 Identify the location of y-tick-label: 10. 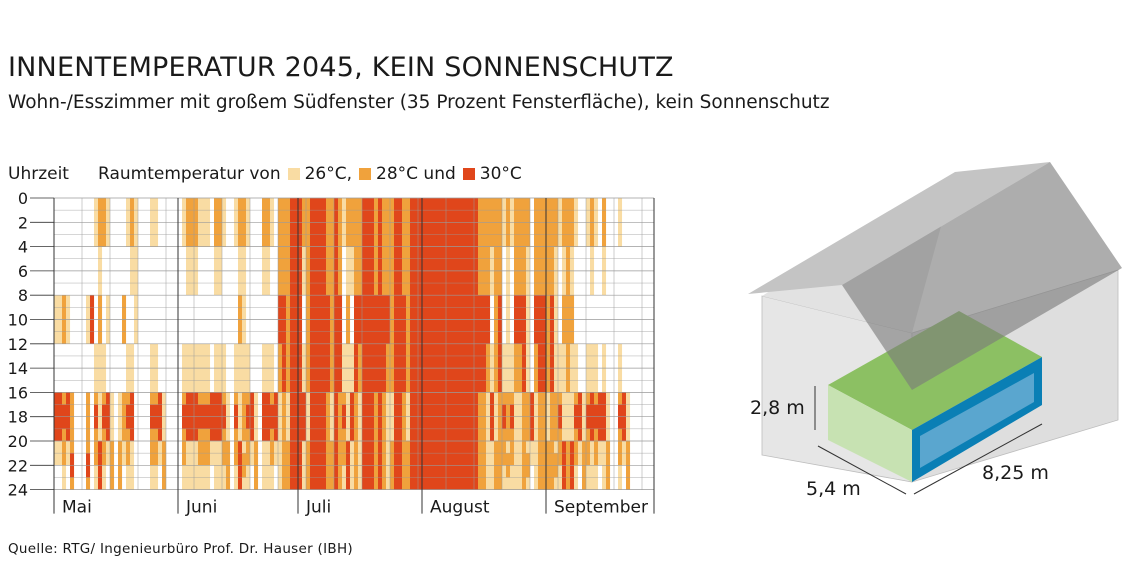
(18, 320).